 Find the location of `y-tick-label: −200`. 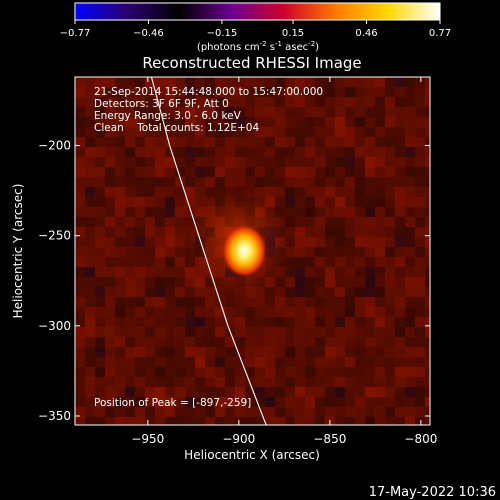

y-tick-label: −200 is located at coordinates (54, 146).